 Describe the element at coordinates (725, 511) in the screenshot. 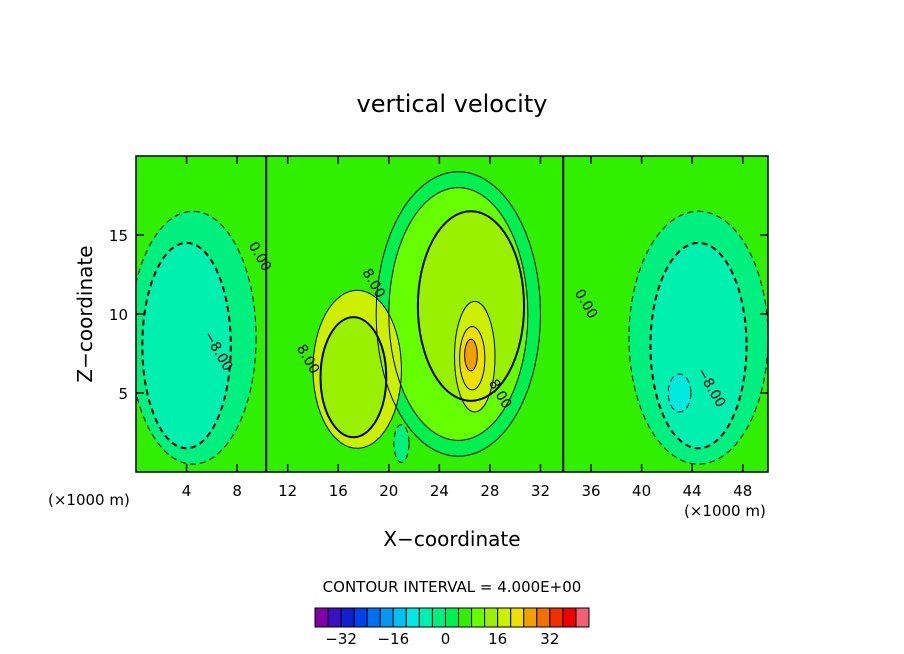

I see `x-unit-right: (×1000 m)` at that location.